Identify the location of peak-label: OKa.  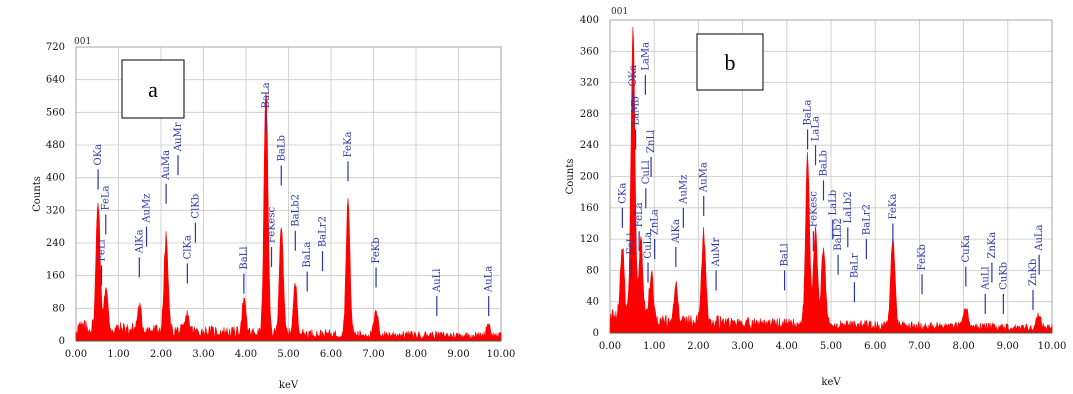
(633, 76).